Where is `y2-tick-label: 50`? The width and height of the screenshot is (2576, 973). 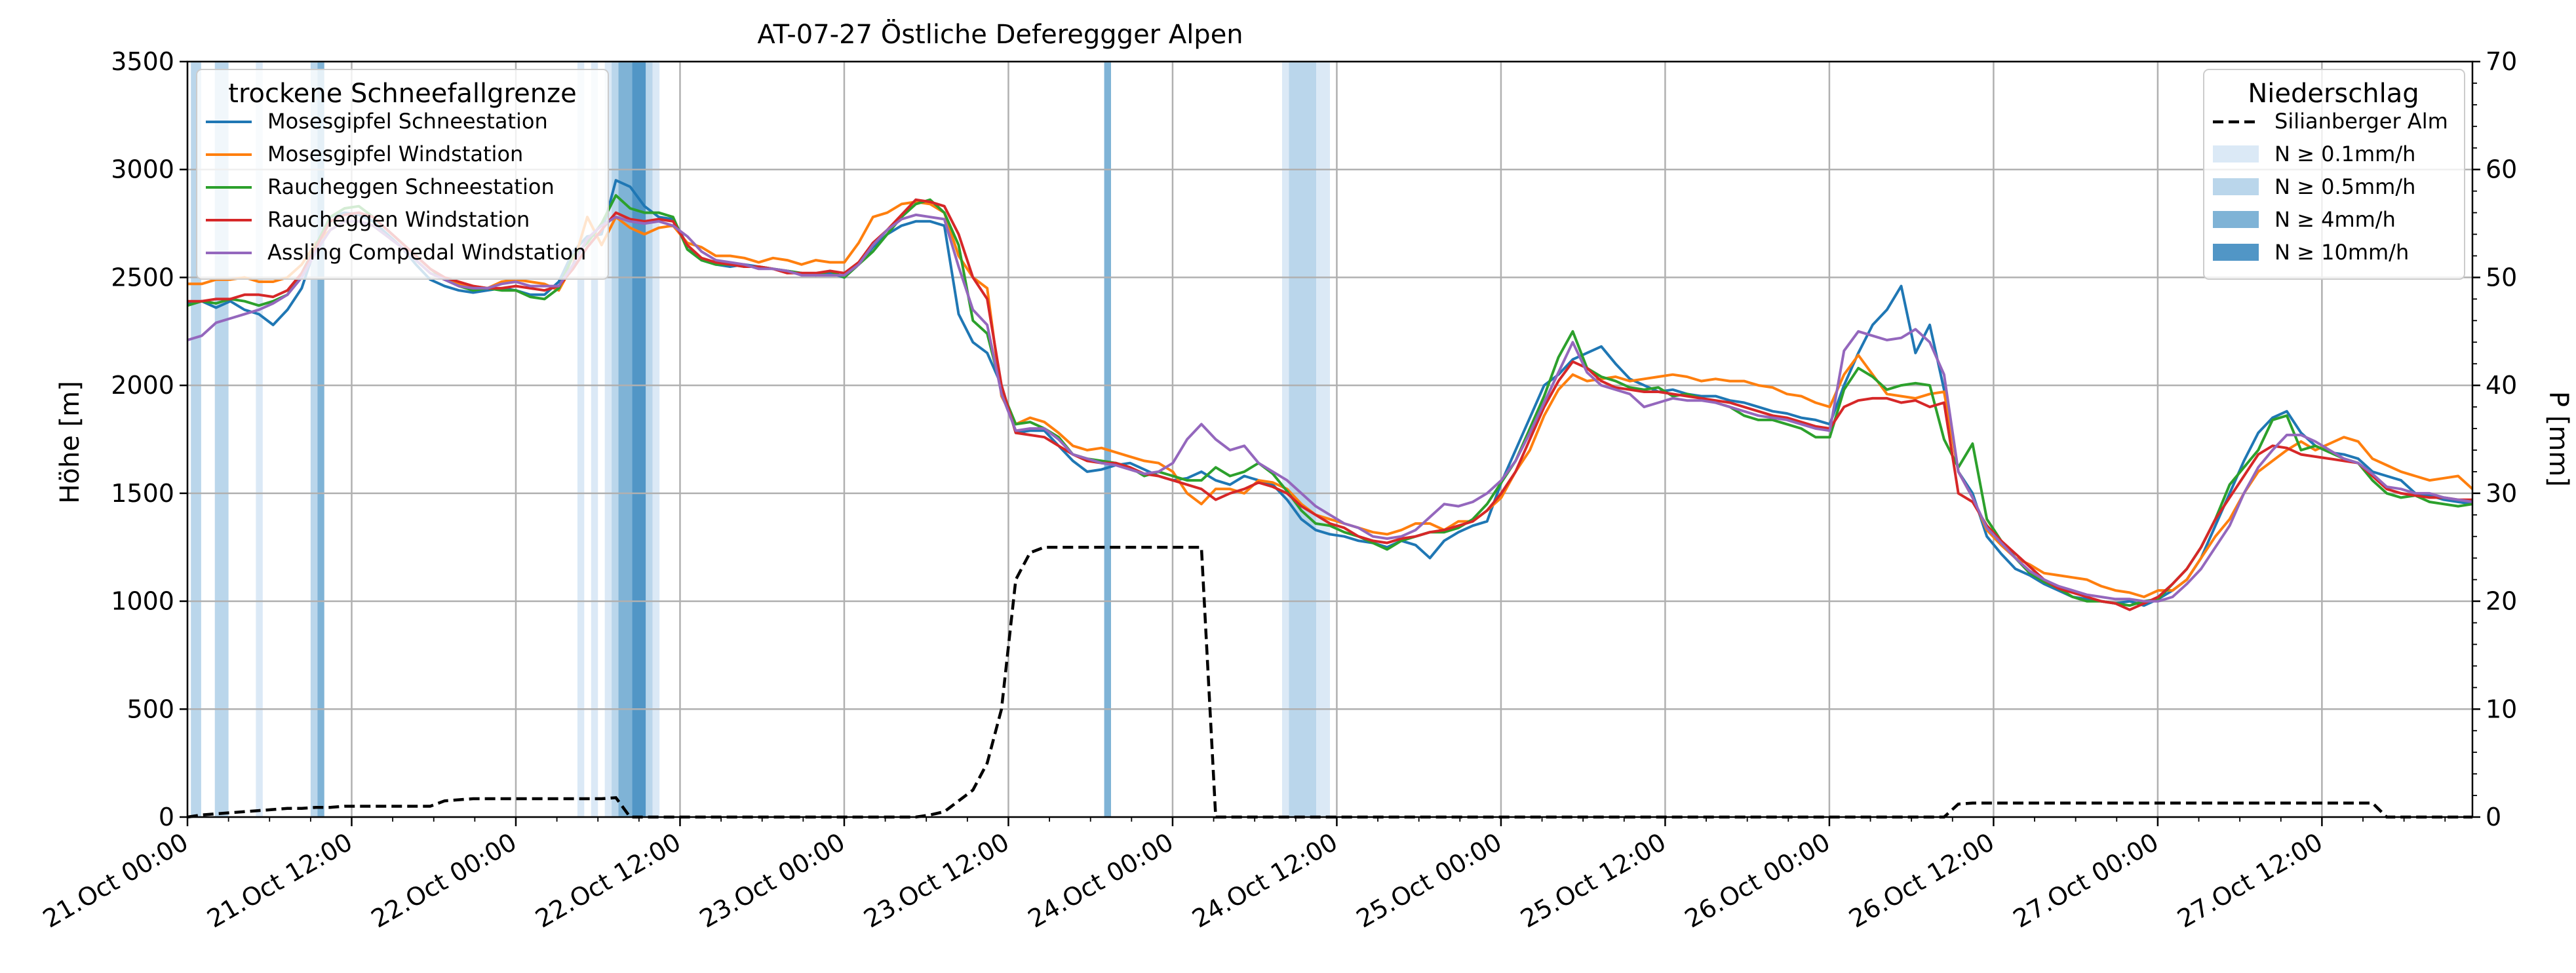 y2-tick-label: 50 is located at coordinates (2501, 277).